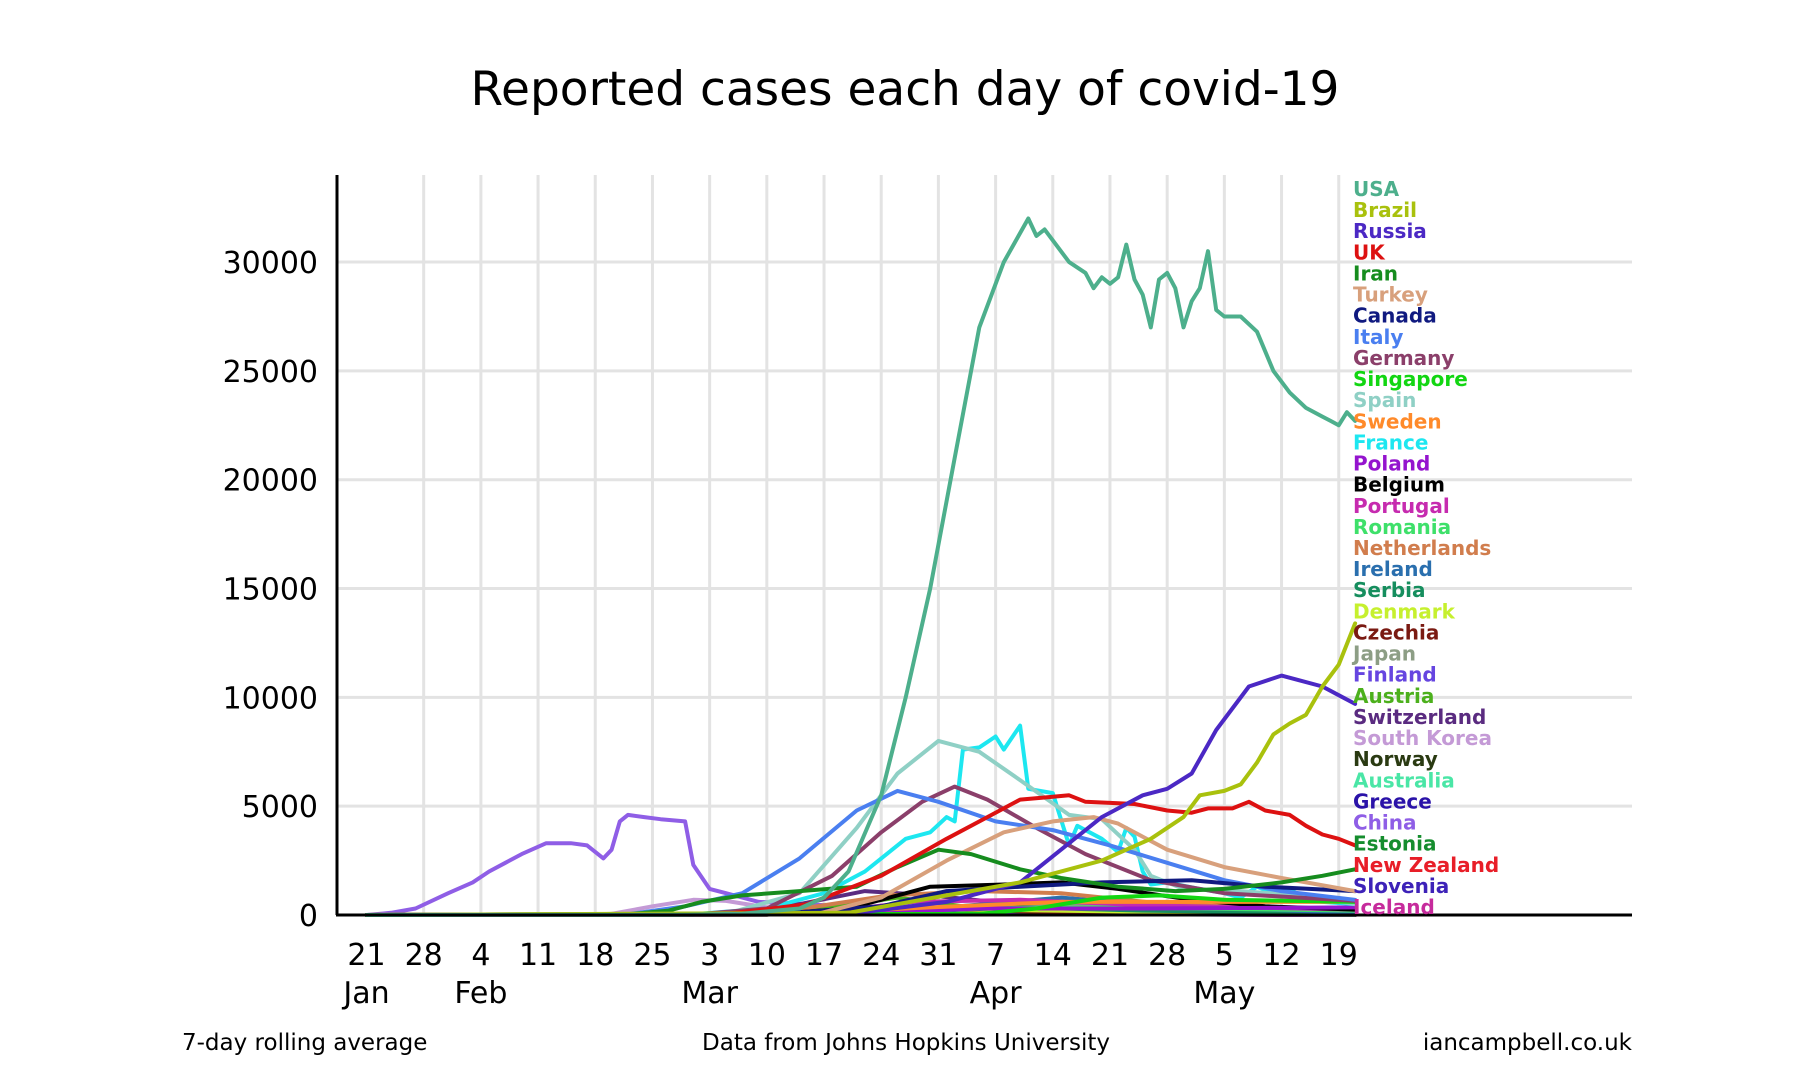 The height and width of the screenshot is (1080, 1800). Describe the element at coordinates (270, 263) in the screenshot. I see `y-tick-label: 30000` at that location.